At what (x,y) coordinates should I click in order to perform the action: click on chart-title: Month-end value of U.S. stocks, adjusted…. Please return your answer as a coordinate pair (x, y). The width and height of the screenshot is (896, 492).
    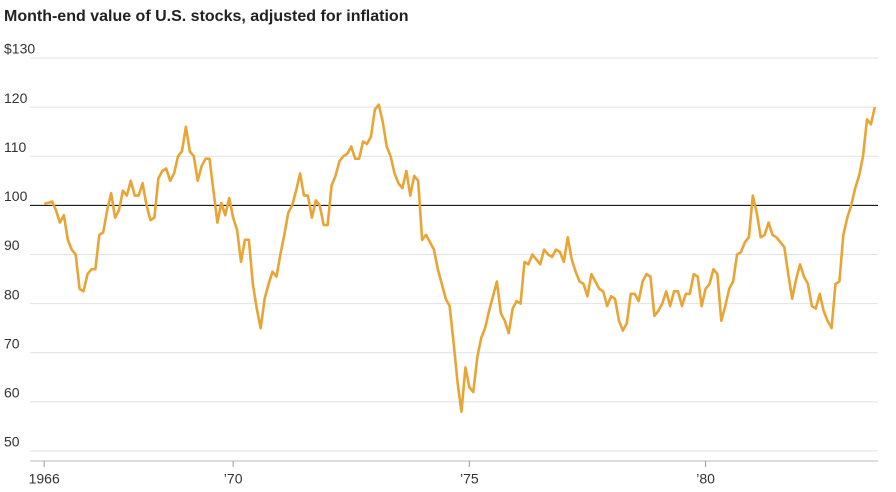
    Looking at the image, I should click on (206, 16).